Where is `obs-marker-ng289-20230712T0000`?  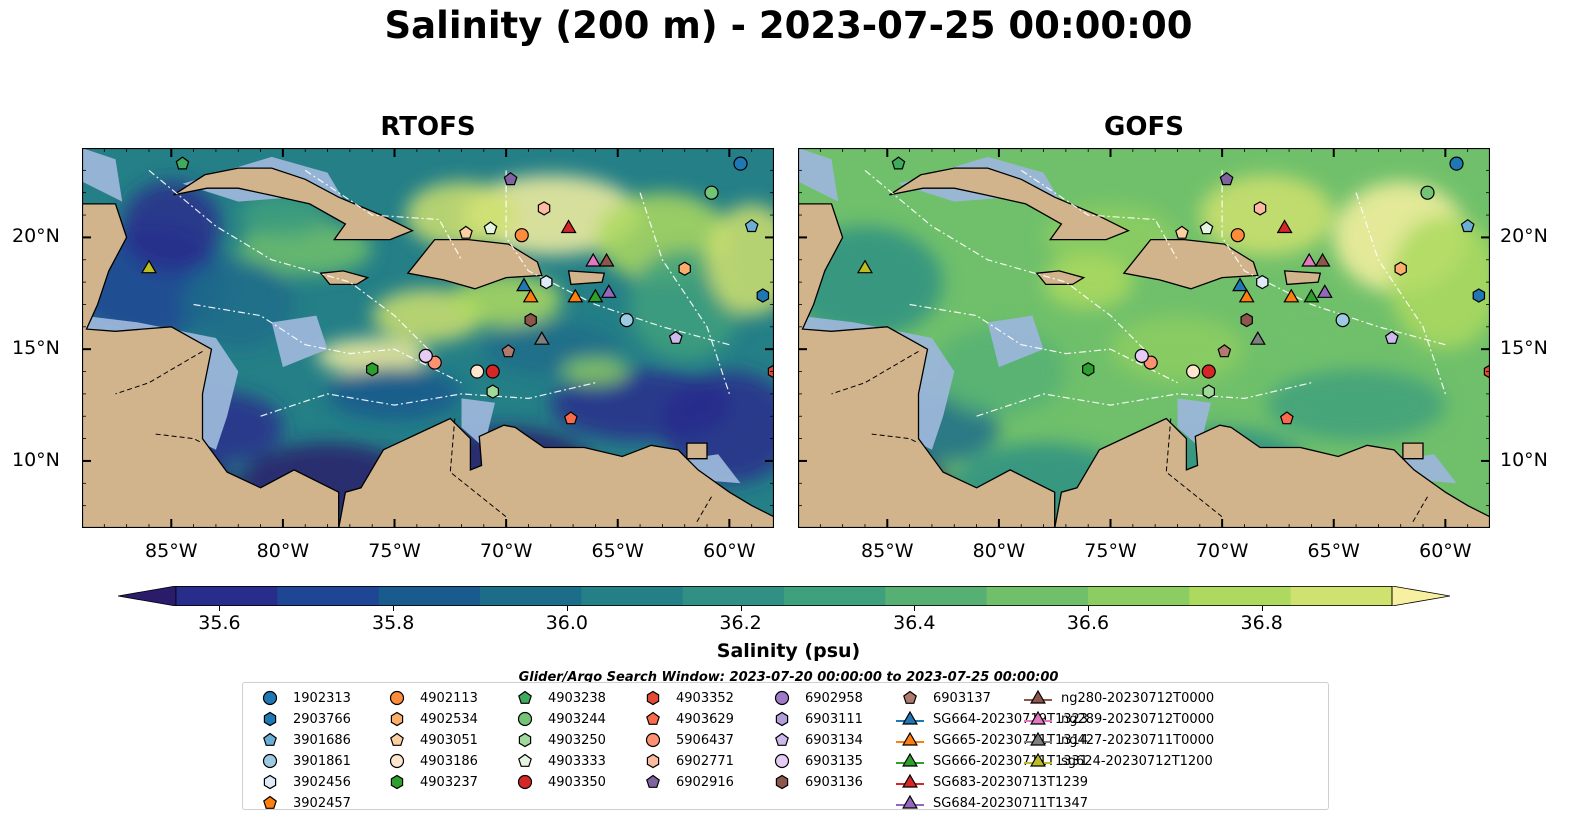 obs-marker-ng289-20230712T0000 is located at coordinates (593, 259).